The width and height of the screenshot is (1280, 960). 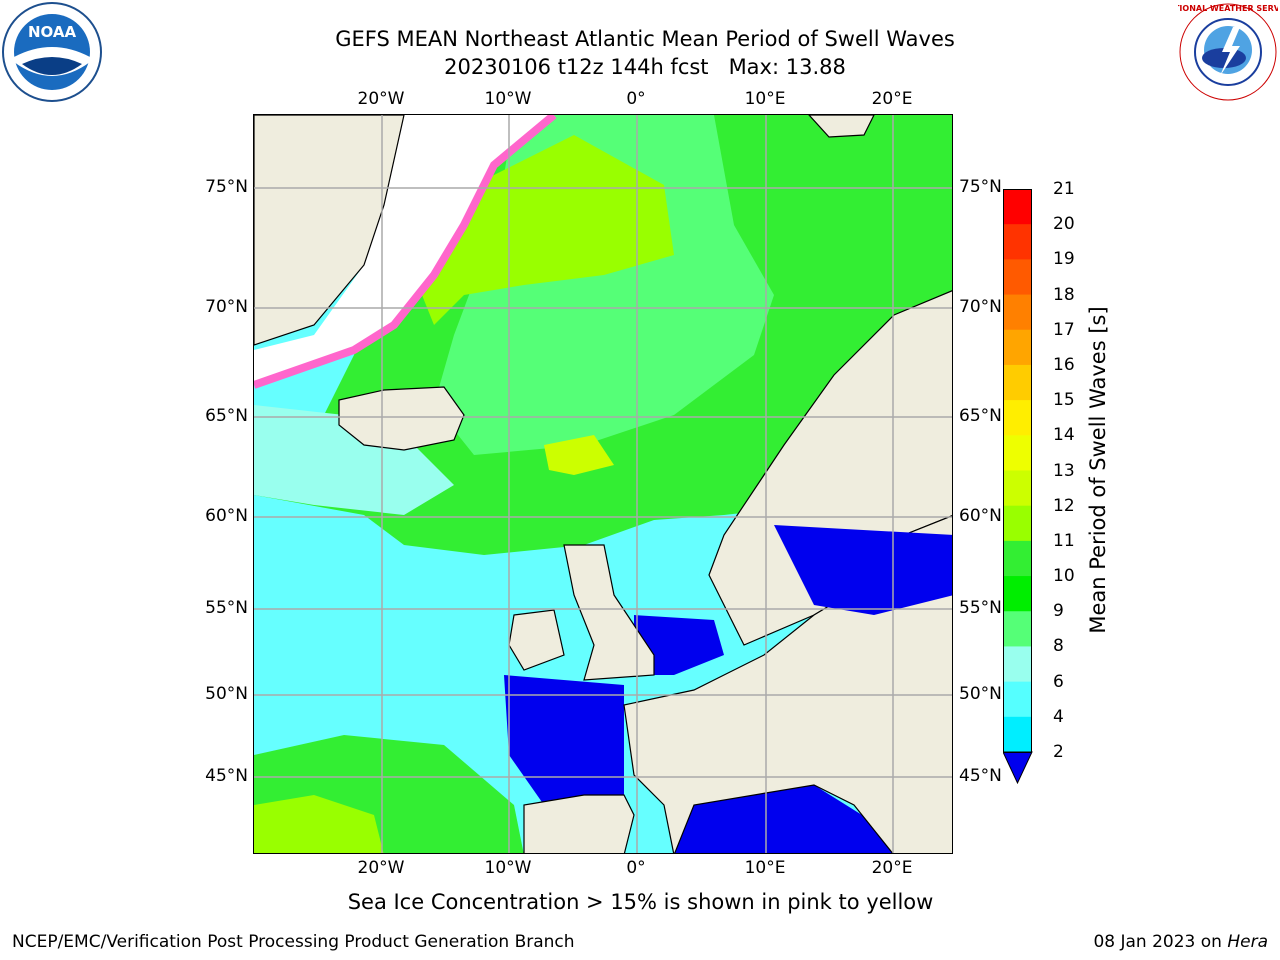 I want to click on greenland-land, so click(x=329, y=230).